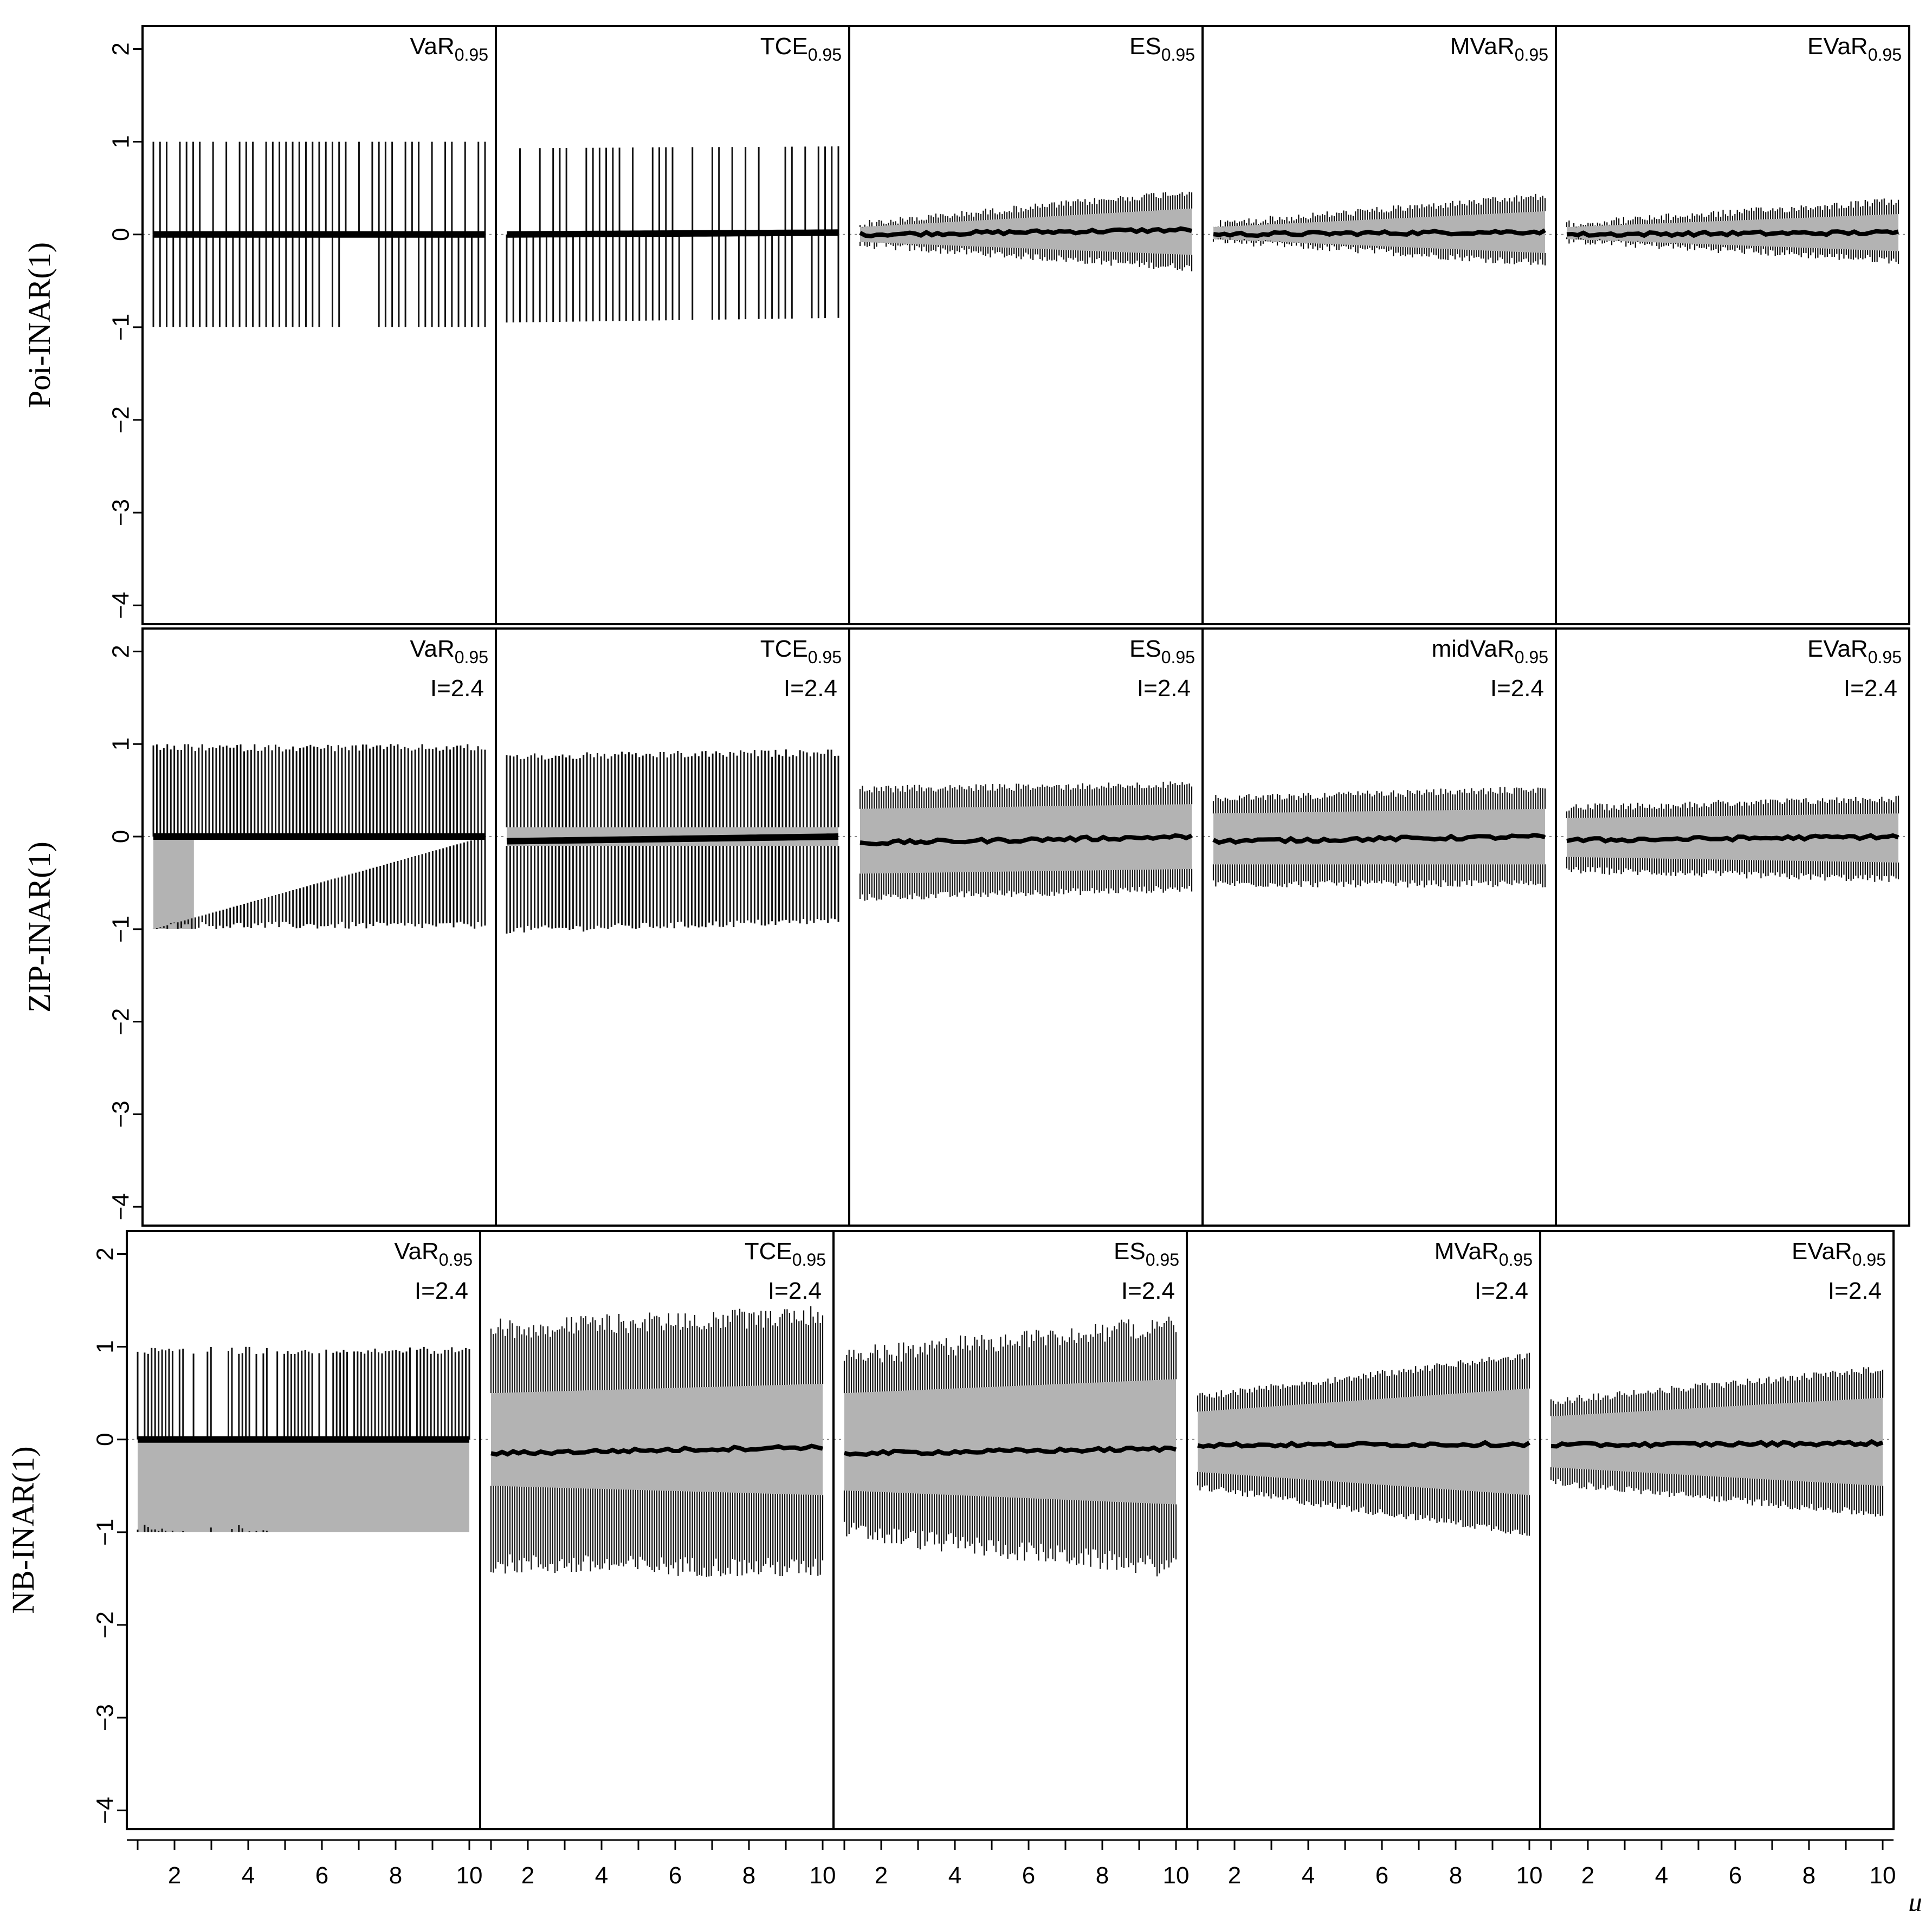 Image resolution: width=1932 pixels, height=1911 pixels. Describe the element at coordinates (1012, 1864) in the screenshot. I see `x-axis: 2 4 6 8 10 2 4 6 8 10 2 4 6 8 10 2 4 6 8 10 2 4 6 8 10` at that location.